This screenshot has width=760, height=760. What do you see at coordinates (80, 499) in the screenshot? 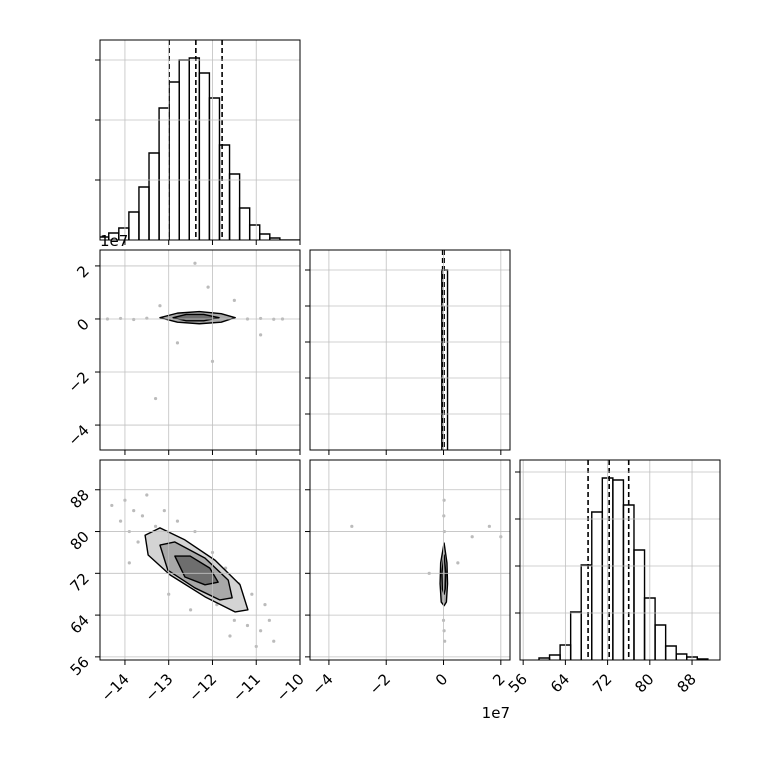
I see `y-tick-label: 88` at bounding box center [80, 499].